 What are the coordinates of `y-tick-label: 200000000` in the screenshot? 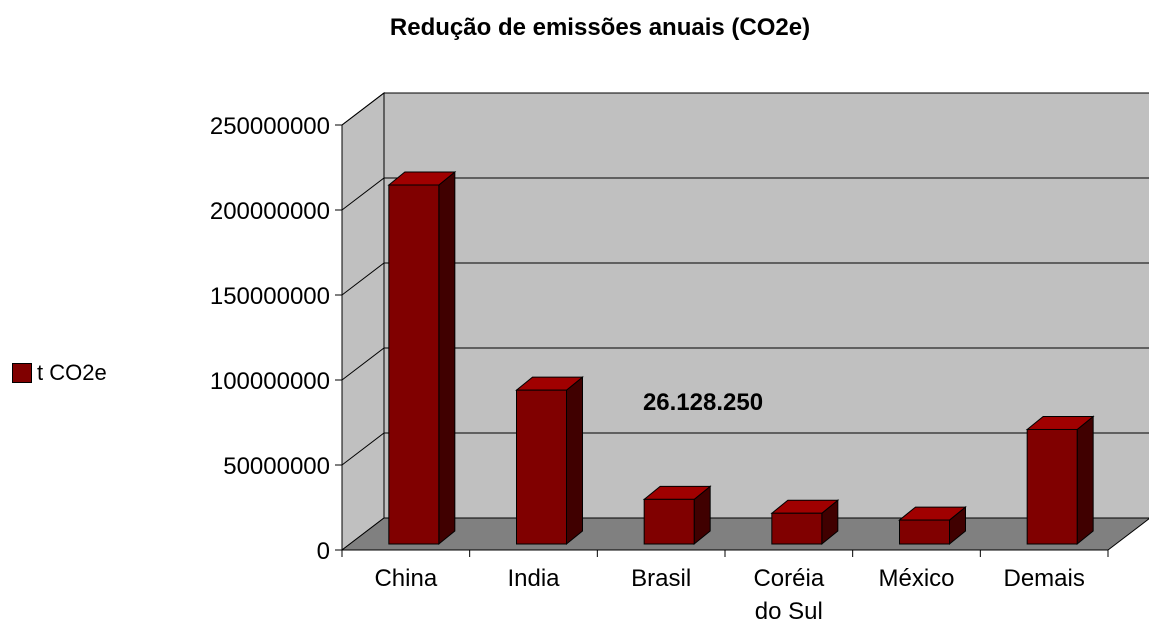 It's located at (270, 211).